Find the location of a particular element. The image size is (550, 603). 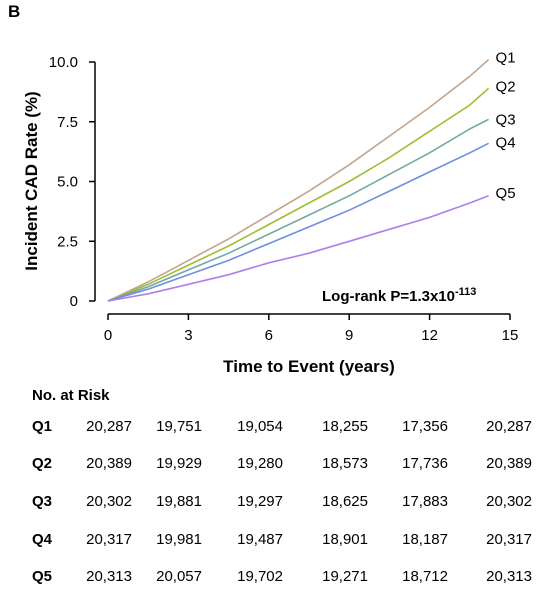

risk-cell: 19,881 is located at coordinates (179, 501).